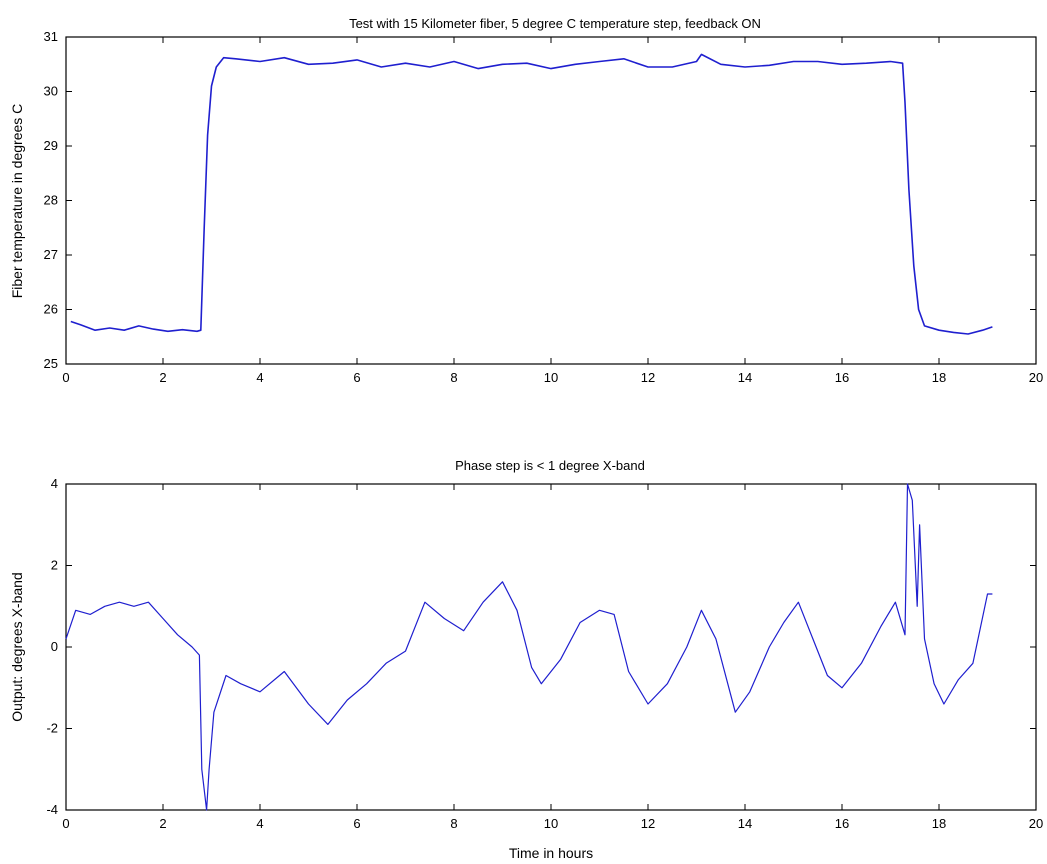  Describe the element at coordinates (51, 145) in the screenshot. I see `top-y-tick-label: 29` at that location.